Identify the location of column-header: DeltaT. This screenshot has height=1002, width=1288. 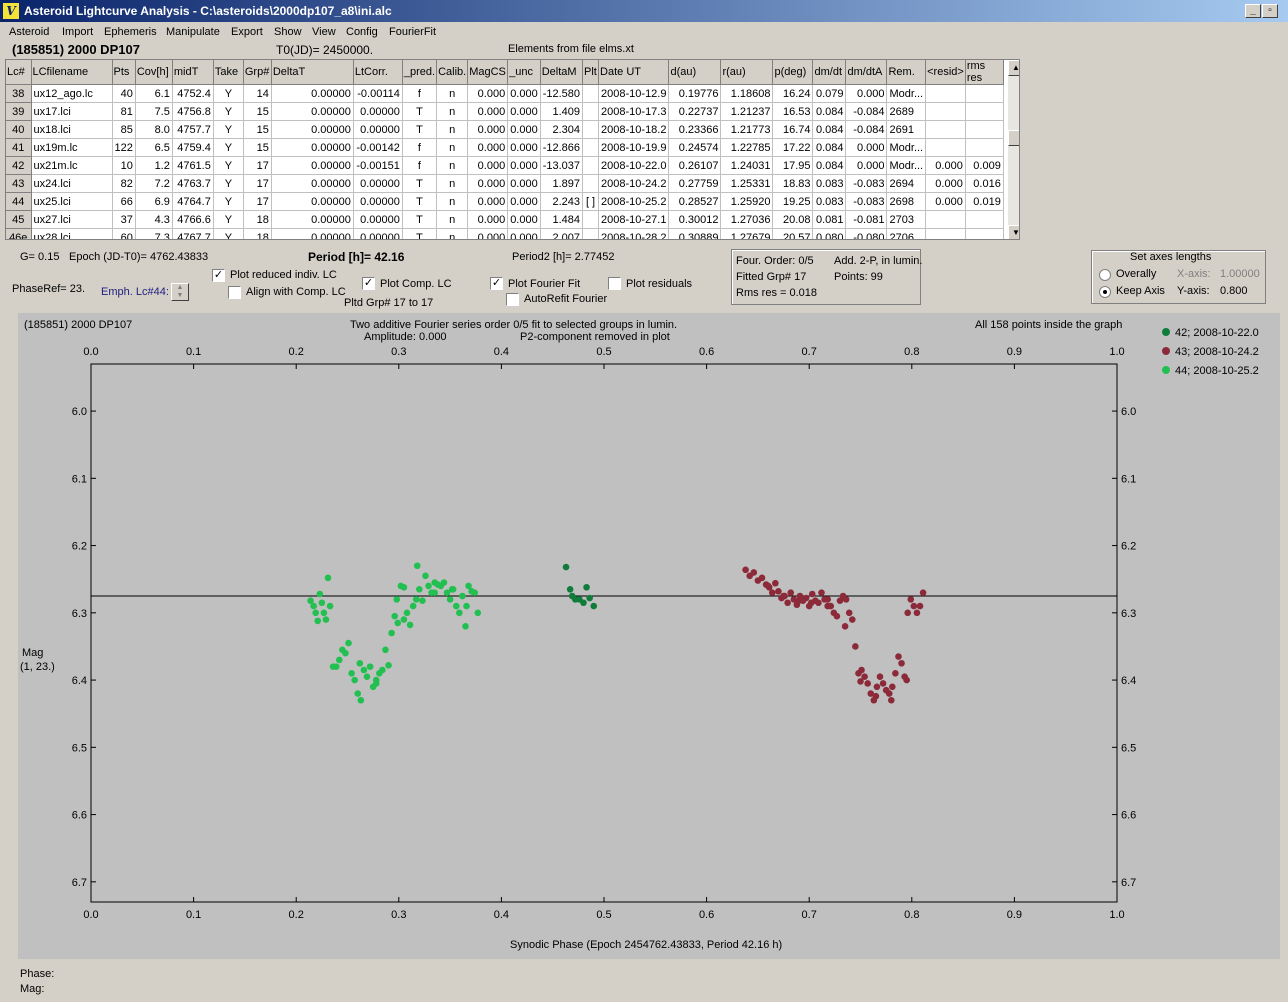
(312, 72).